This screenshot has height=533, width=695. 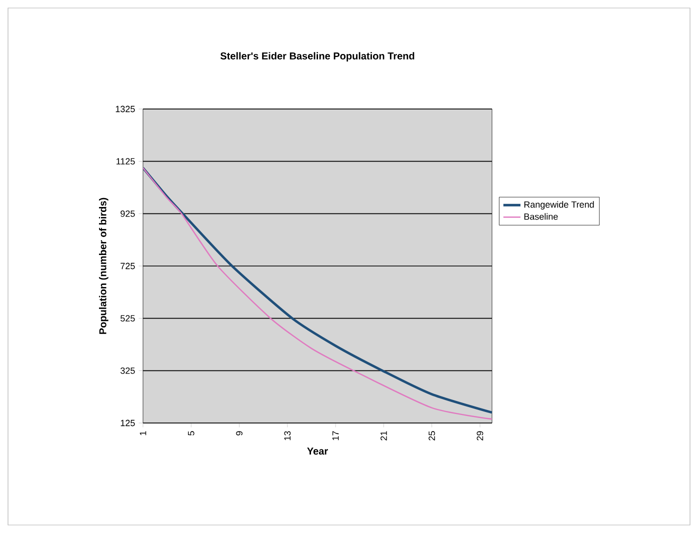 What do you see at coordinates (103, 266) in the screenshot?
I see `y-axis-title: Population (number of birds)` at bounding box center [103, 266].